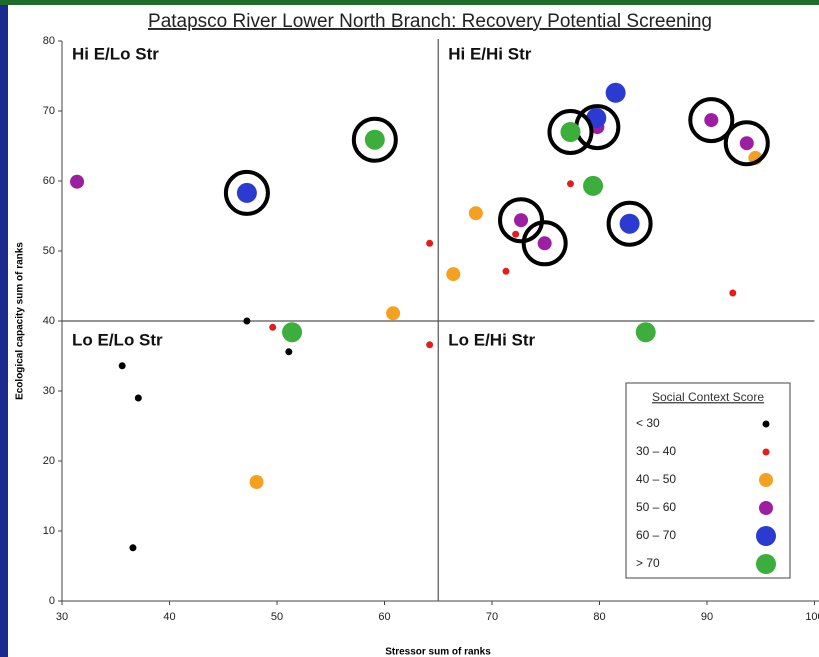  I want to click on x-tick-label: 30, so click(62, 617).